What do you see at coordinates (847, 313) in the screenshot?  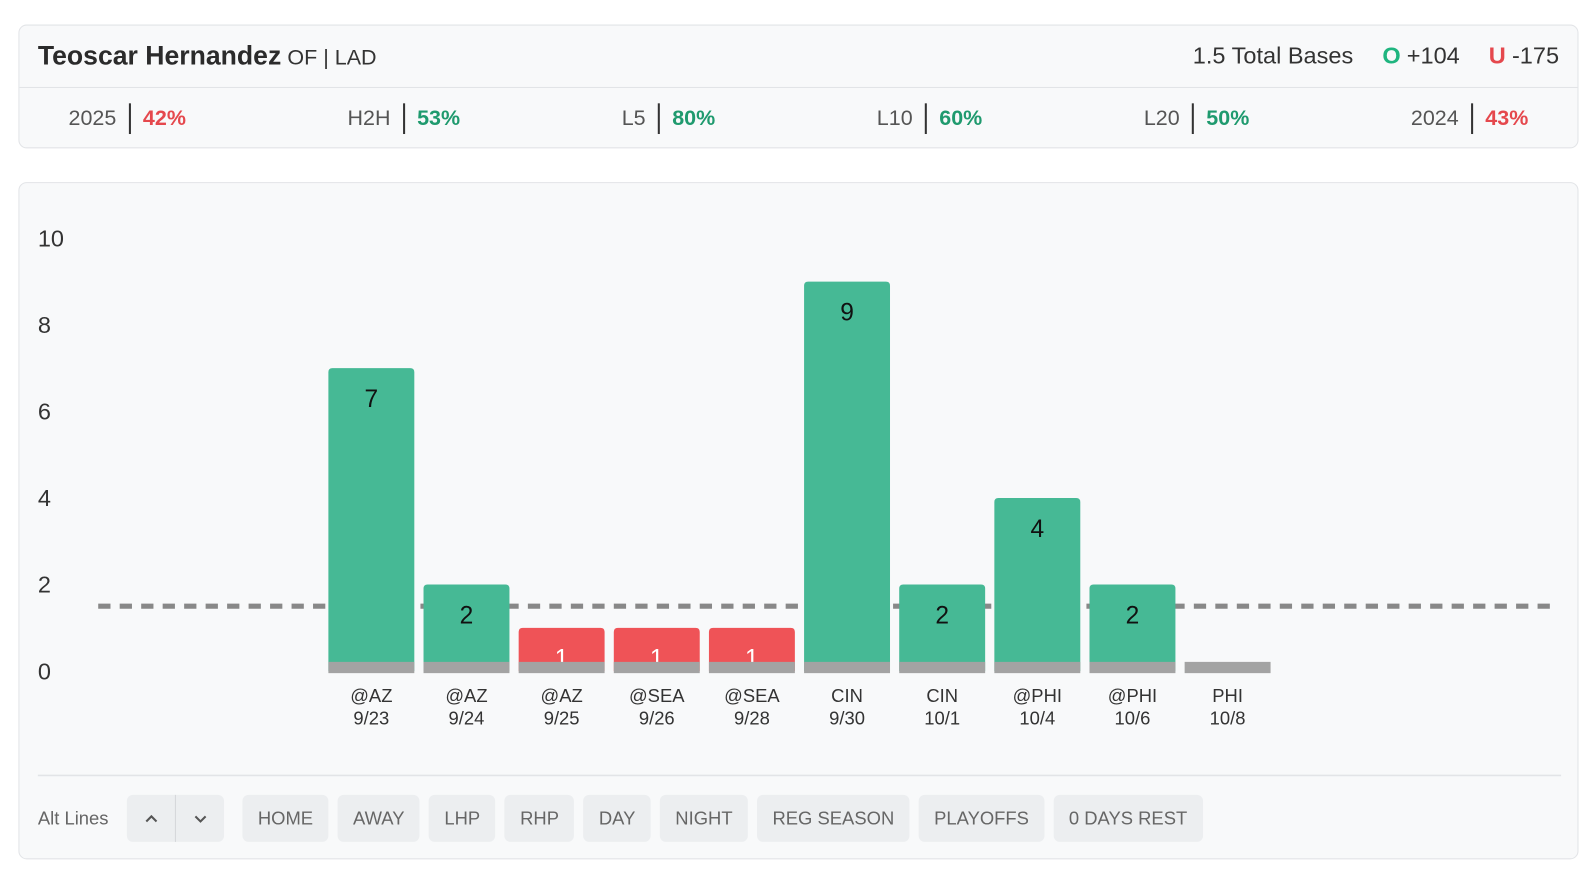 I see `value-label: 9` at bounding box center [847, 313].